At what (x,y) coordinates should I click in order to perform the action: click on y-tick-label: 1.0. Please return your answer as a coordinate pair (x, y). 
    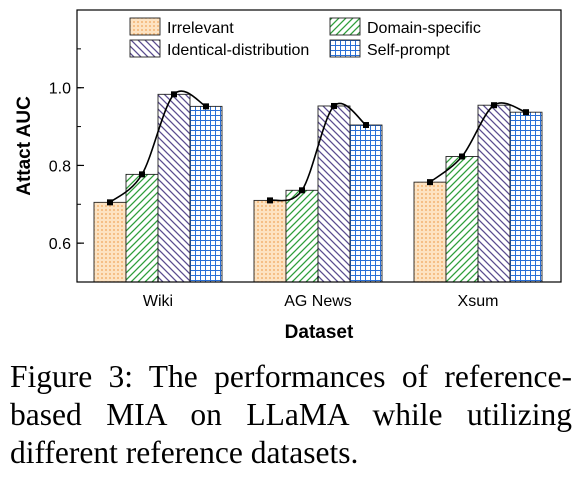
    Looking at the image, I should click on (60, 89).